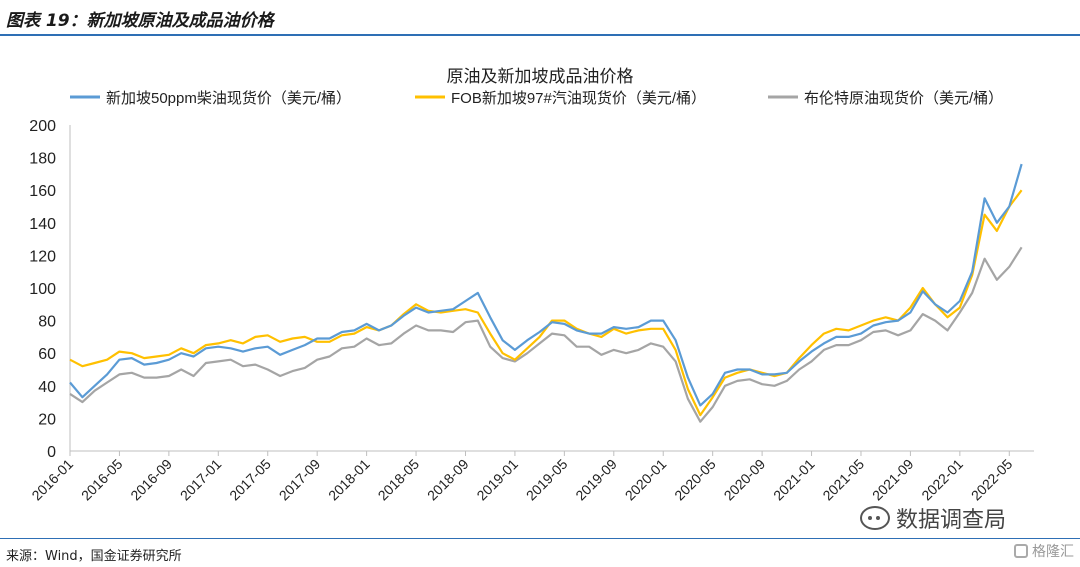 This screenshot has width=1080, height=567. Describe the element at coordinates (1053, 552) in the screenshot. I see `publisher-badge-text: 格隆汇` at that location.